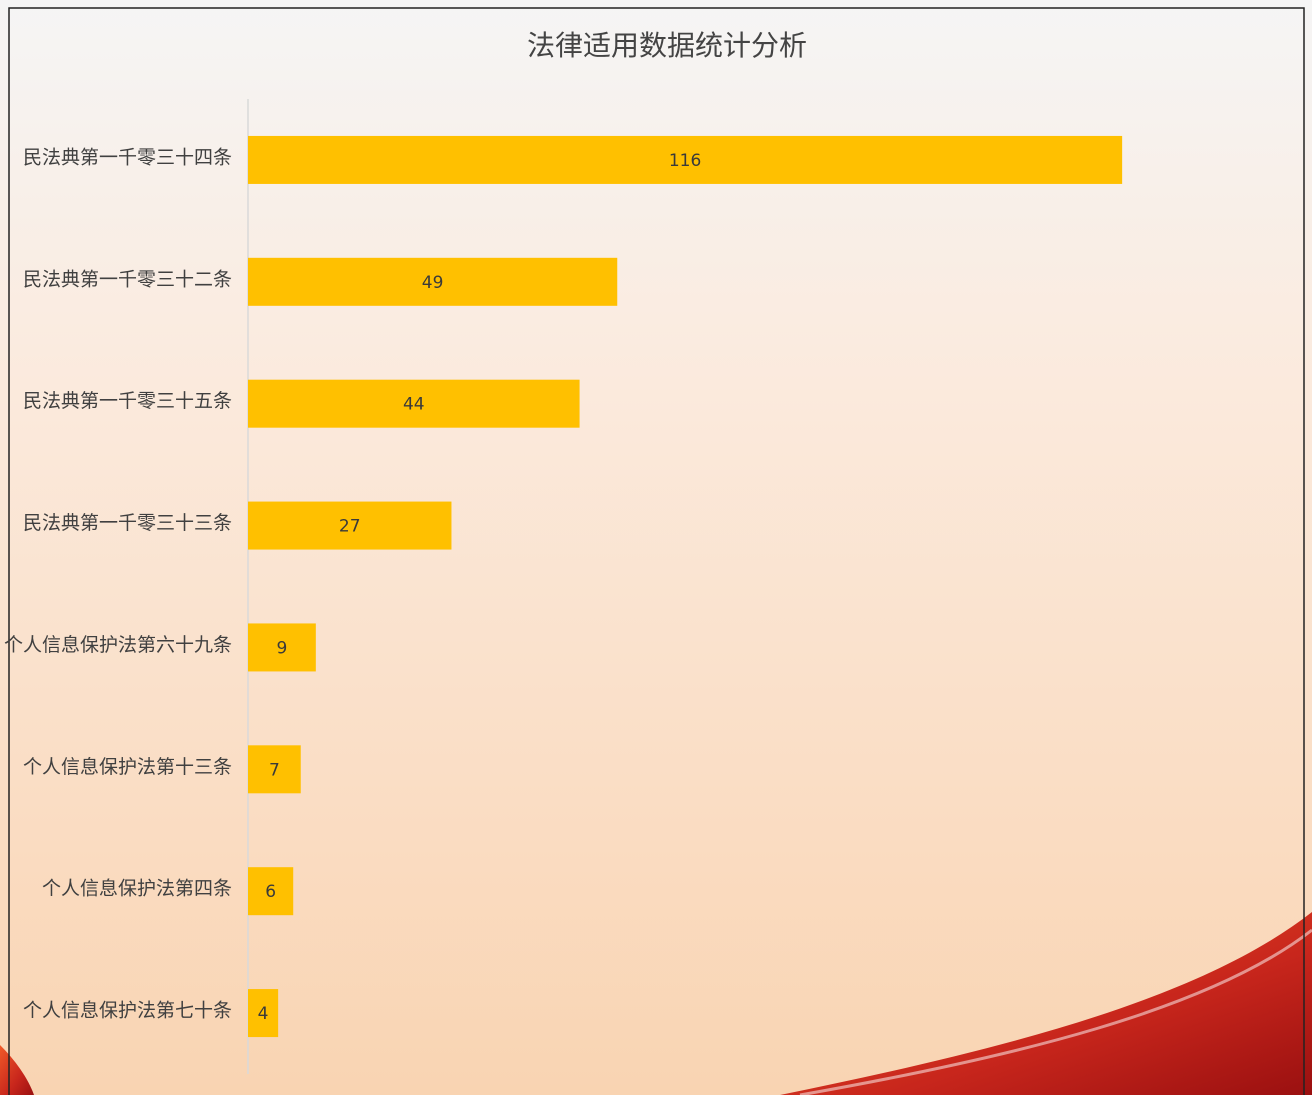 Image resolution: width=1312 pixels, height=1095 pixels. I want to click on value-label: 4, so click(263, 1014).